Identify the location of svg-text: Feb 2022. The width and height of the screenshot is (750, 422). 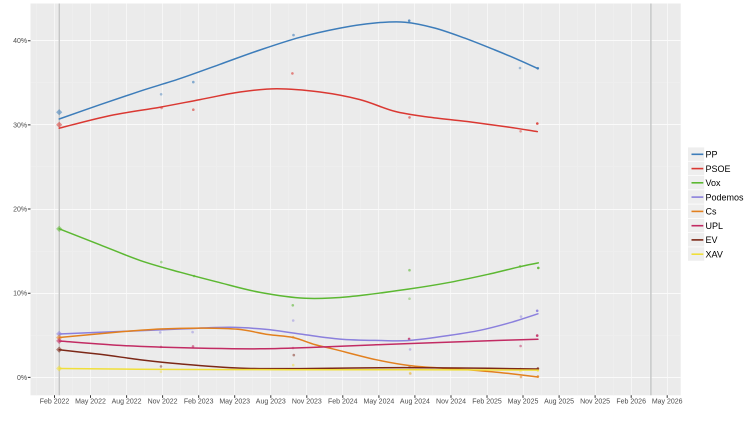
(55, 402).